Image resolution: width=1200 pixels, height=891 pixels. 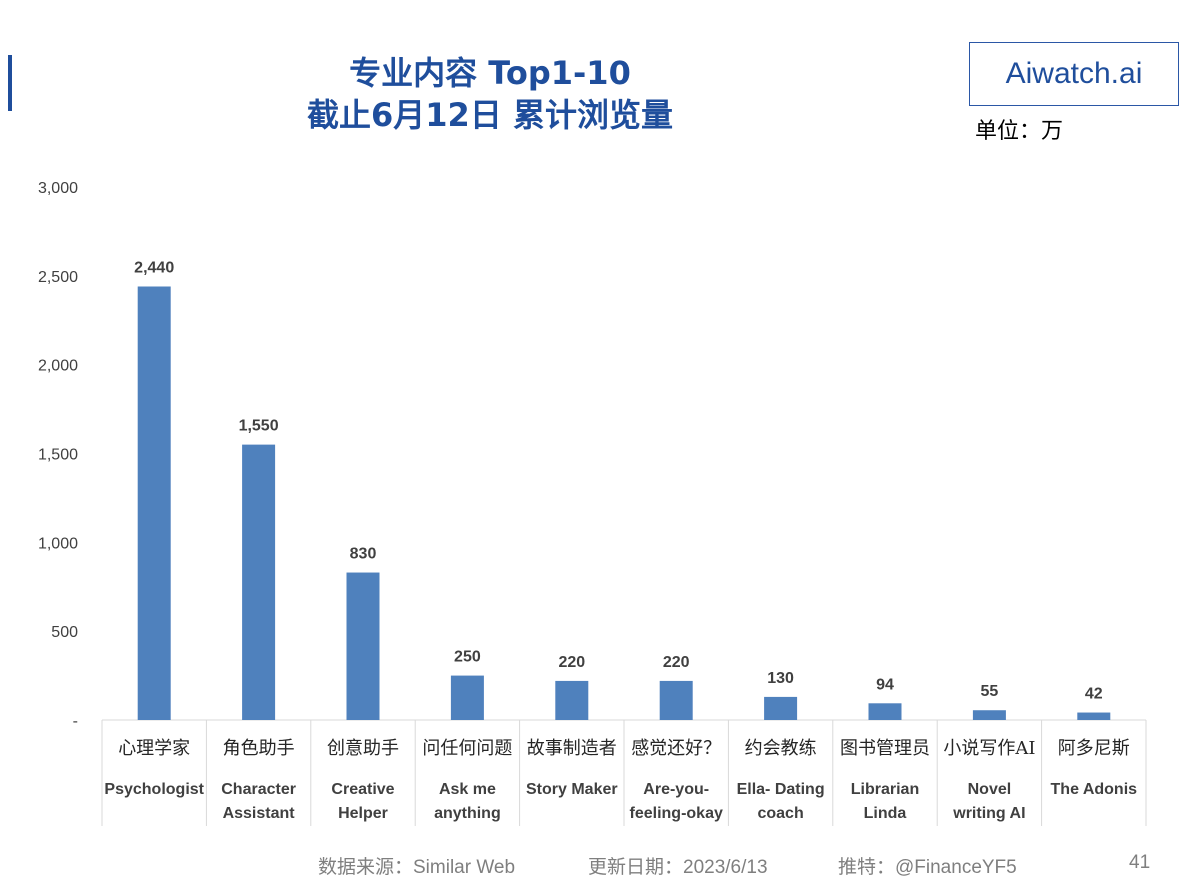 I want to click on chart-title: 专业内容 Top1-10 截止6月12日 累计浏览量, so click(x=490, y=94).